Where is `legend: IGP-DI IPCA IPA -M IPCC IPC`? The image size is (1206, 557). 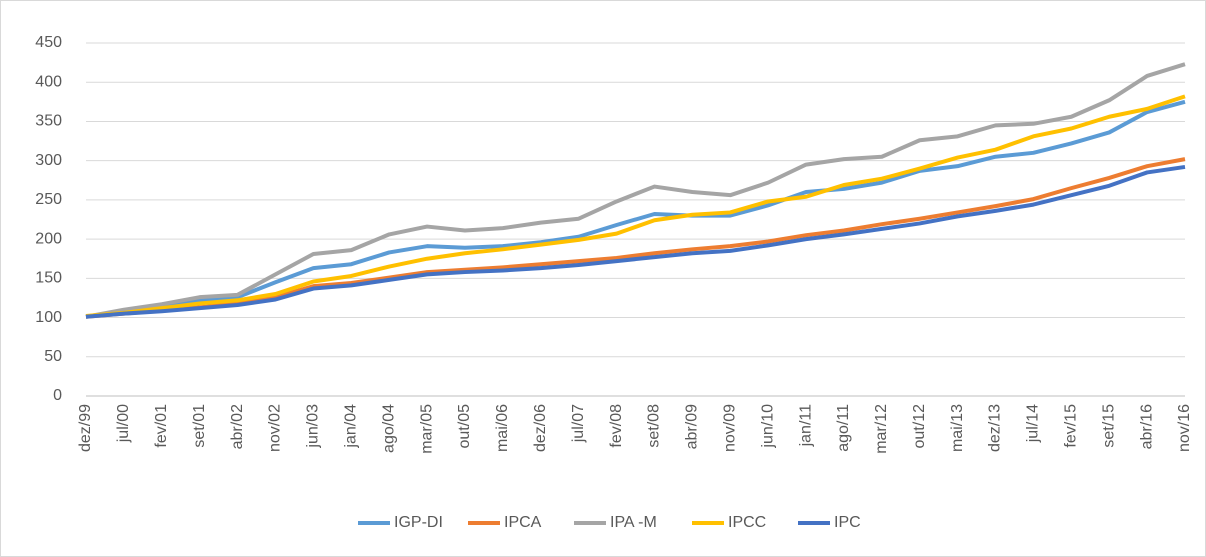
legend: IGP-DI IPCA IPA -M IPCC IPC is located at coordinates (609, 522).